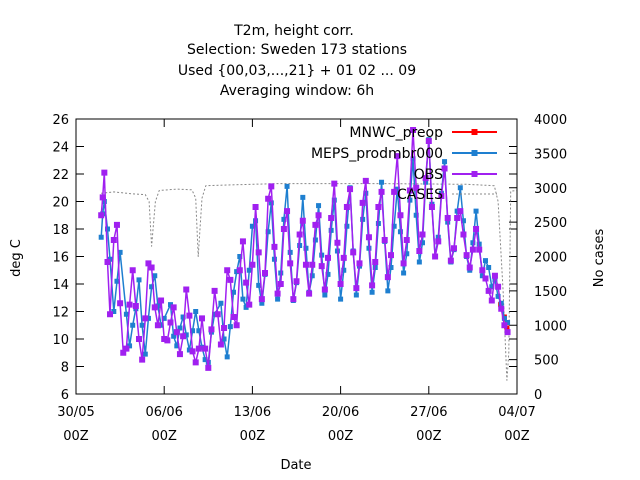 This screenshot has height=480, width=640. What do you see at coordinates (546, 361) in the screenshot?
I see `y2-tick-label: 500` at bounding box center [546, 361].